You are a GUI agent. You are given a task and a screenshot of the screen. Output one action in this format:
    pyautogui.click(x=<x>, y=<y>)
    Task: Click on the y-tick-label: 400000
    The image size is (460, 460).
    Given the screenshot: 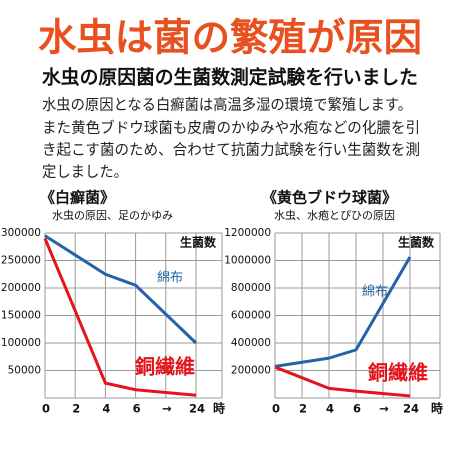 What is the action you would take?
    pyautogui.click(x=251, y=343)
    